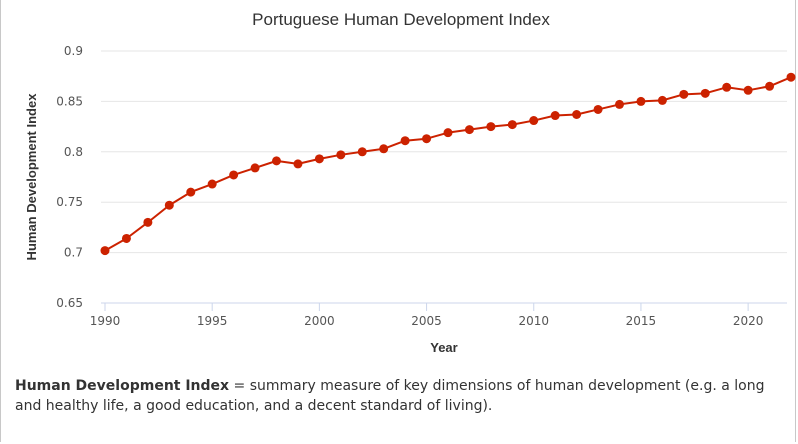 Image resolution: width=798 pixels, height=444 pixels. What do you see at coordinates (73, 253) in the screenshot?
I see `y-tick-label: 0.7` at bounding box center [73, 253].